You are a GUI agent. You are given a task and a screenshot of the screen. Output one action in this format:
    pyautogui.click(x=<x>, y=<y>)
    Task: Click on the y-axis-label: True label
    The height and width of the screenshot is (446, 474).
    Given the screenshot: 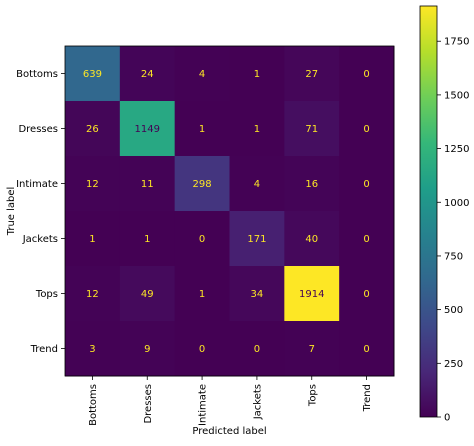 What is the action you would take?
    pyautogui.click(x=11, y=212)
    